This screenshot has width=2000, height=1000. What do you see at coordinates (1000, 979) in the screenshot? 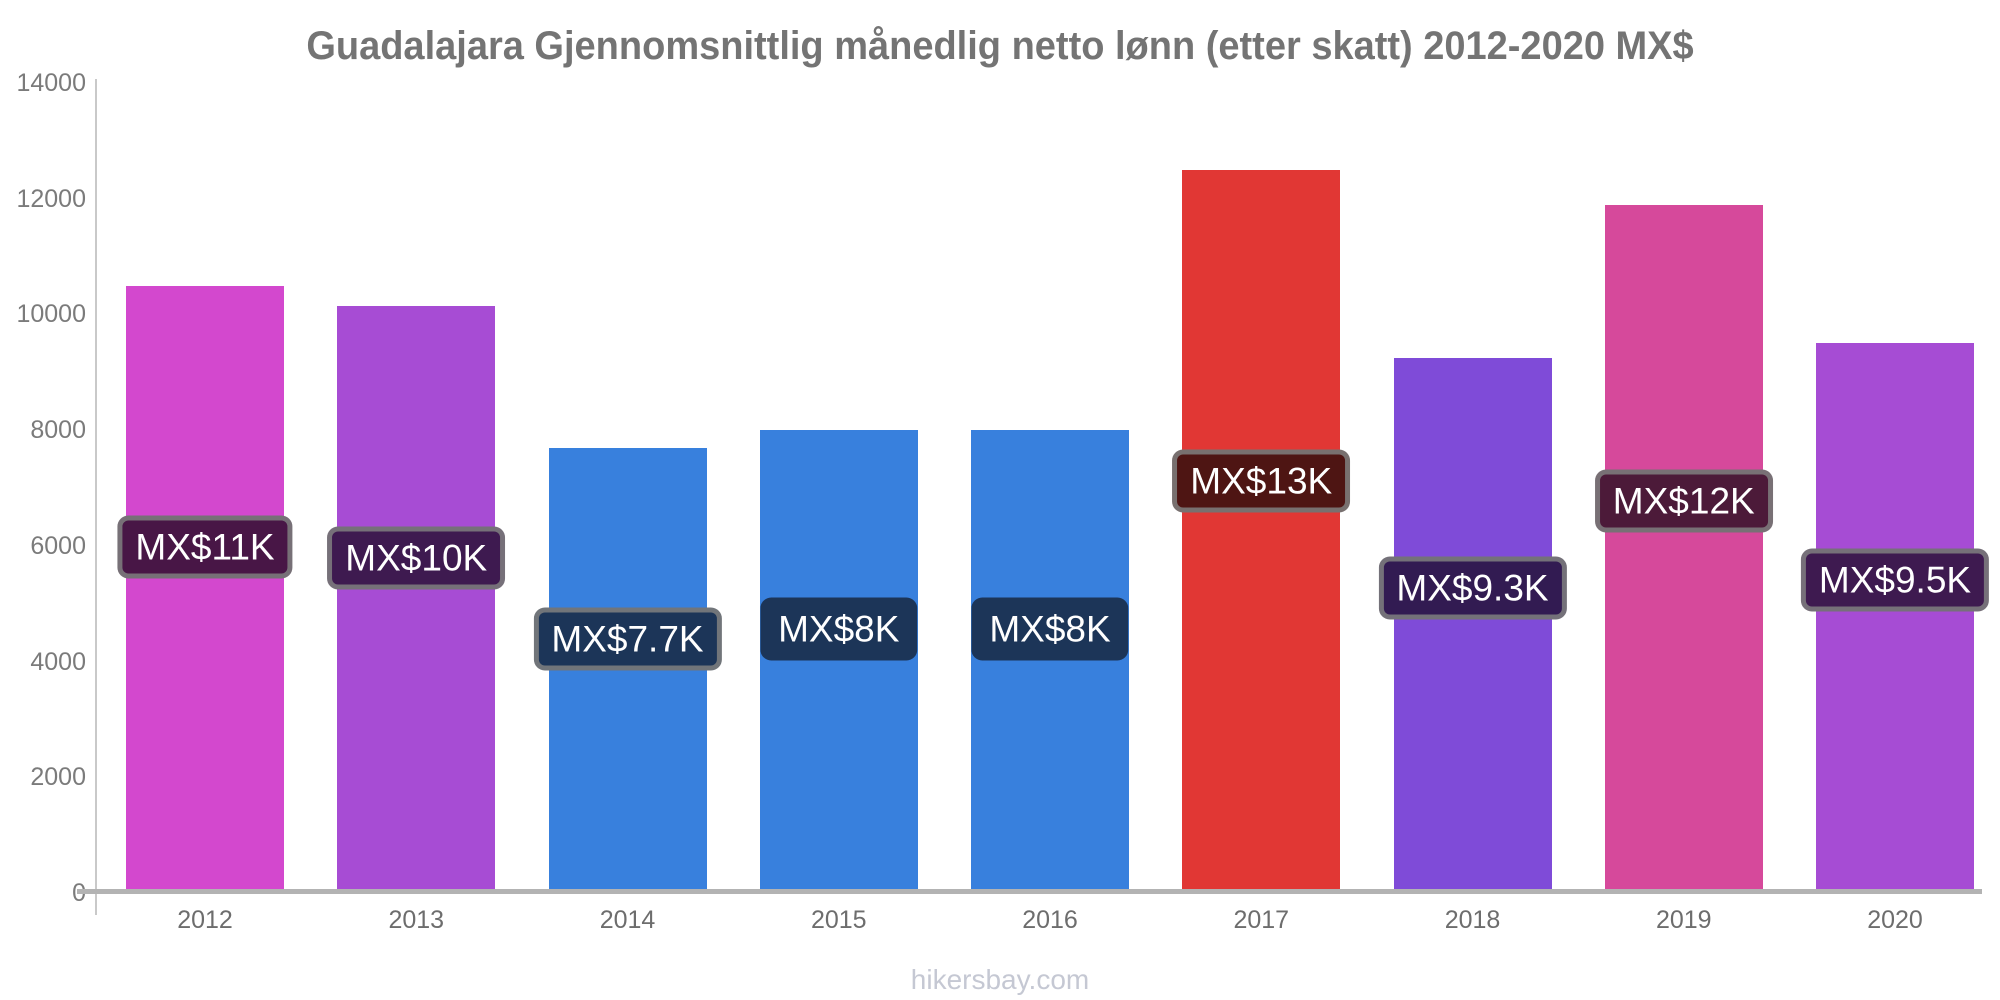
I see `source-watermark: hikersbay.com` at bounding box center [1000, 979].